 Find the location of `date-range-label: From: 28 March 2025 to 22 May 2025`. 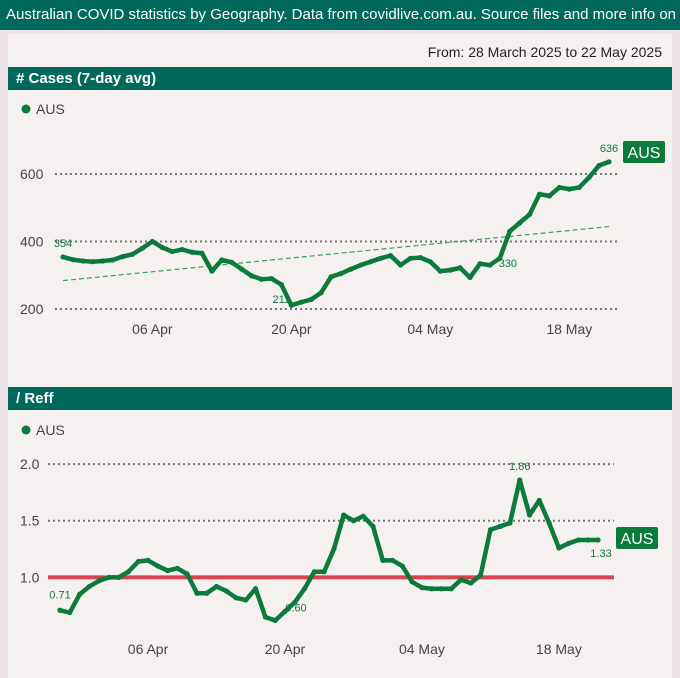

date-range-label: From: 28 March 2025 to 22 May 2025 is located at coordinates (544, 52).